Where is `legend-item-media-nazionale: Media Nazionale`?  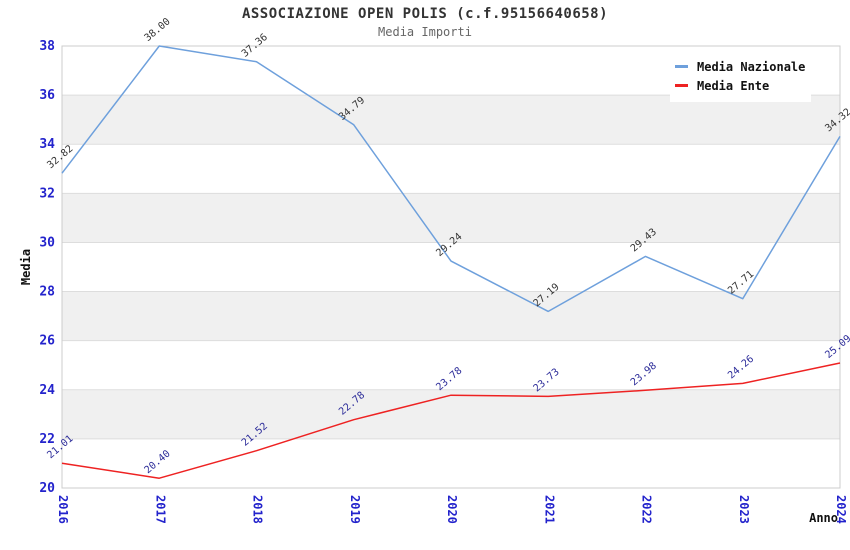
legend-item-media-nazionale: Media Nazionale is located at coordinates (740, 66).